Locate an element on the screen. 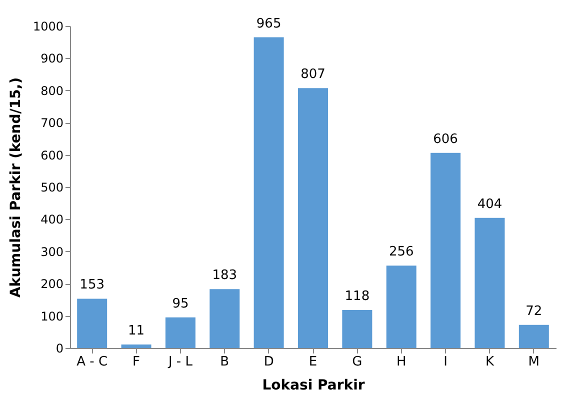 Image resolution: width=566 pixels, height=400 pixels. x-tick-label: D is located at coordinates (269, 362).